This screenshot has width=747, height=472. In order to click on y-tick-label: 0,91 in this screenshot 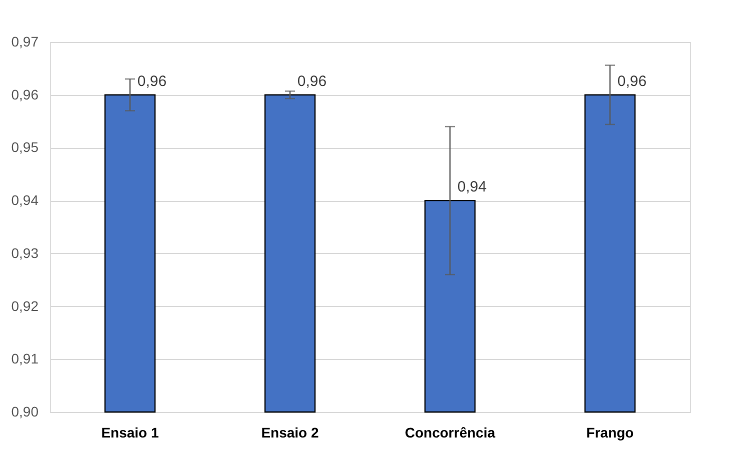, I will do `click(25, 358)`.